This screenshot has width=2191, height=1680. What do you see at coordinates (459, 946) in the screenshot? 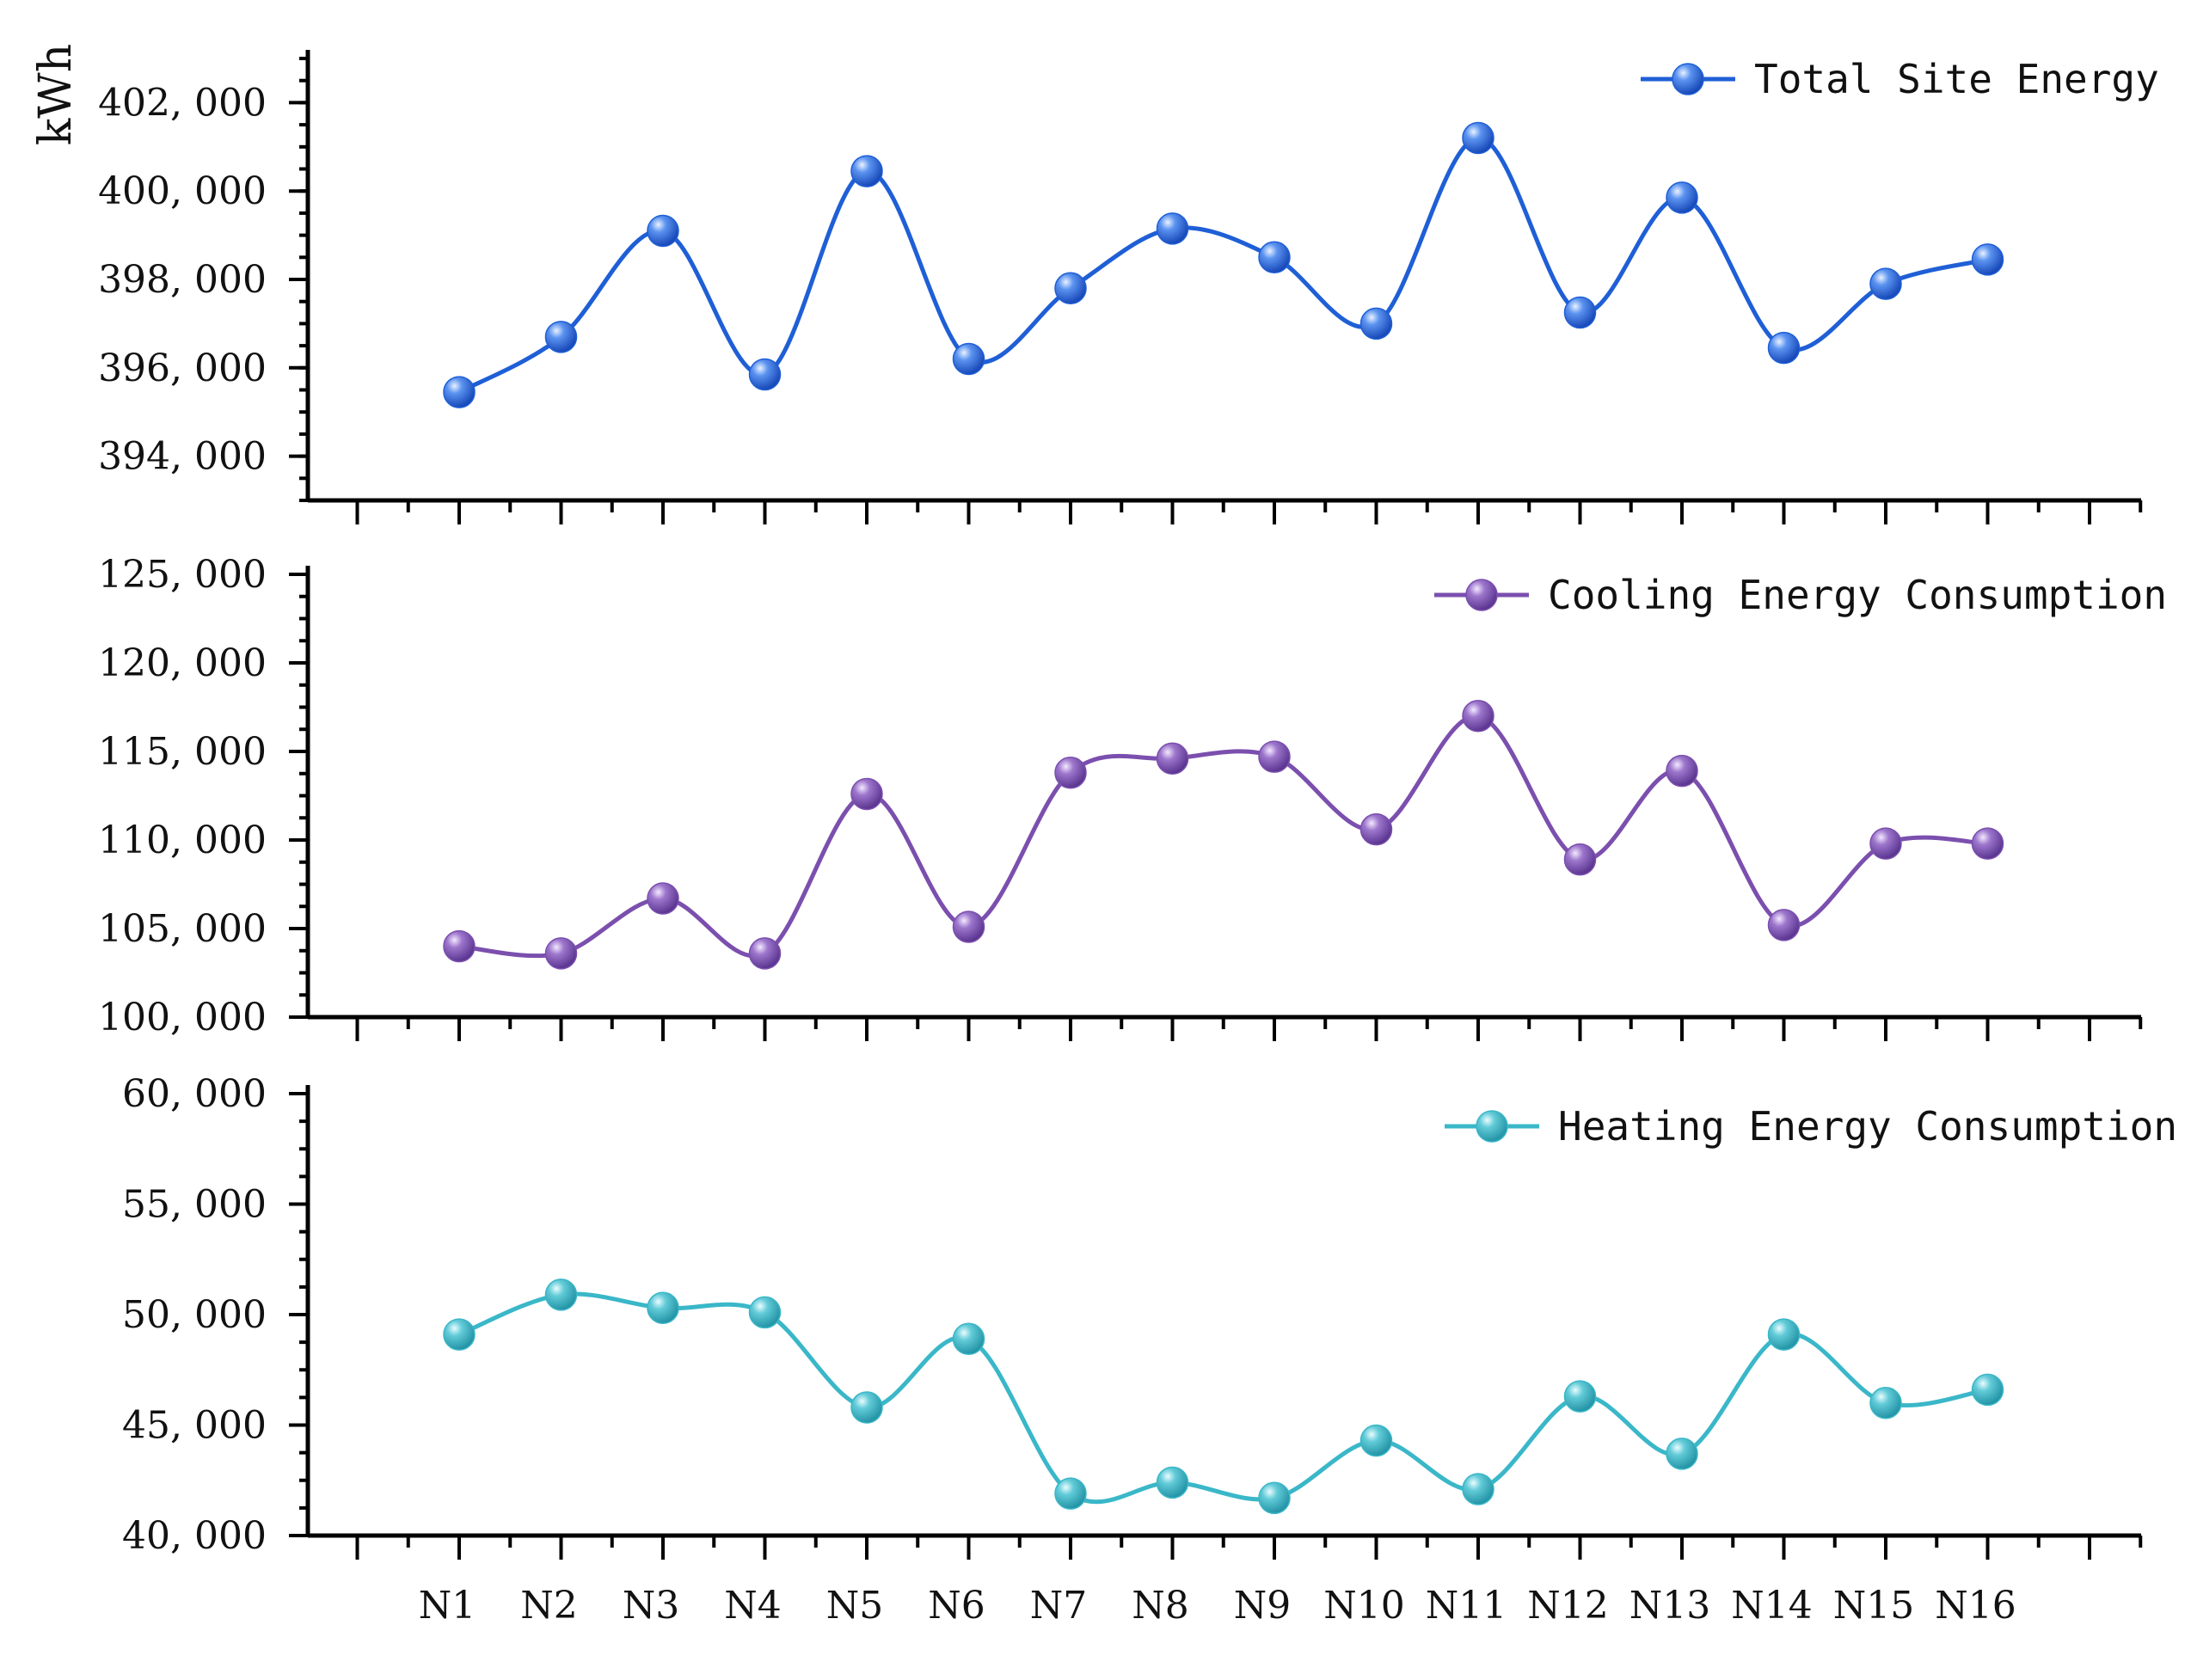
I see `data-point-cooling-energy-consumption-n1` at bounding box center [459, 946].